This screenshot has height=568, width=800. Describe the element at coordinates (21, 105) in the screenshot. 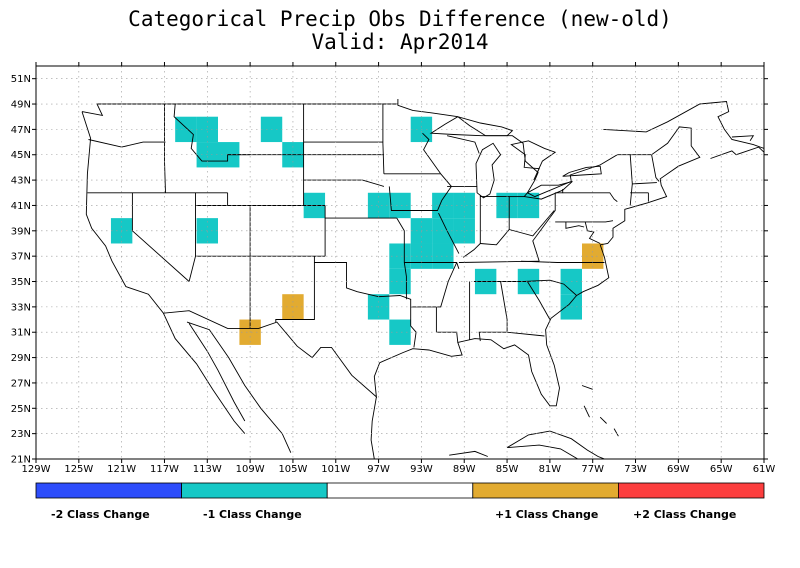

I see `lat-label: 49N` at that location.